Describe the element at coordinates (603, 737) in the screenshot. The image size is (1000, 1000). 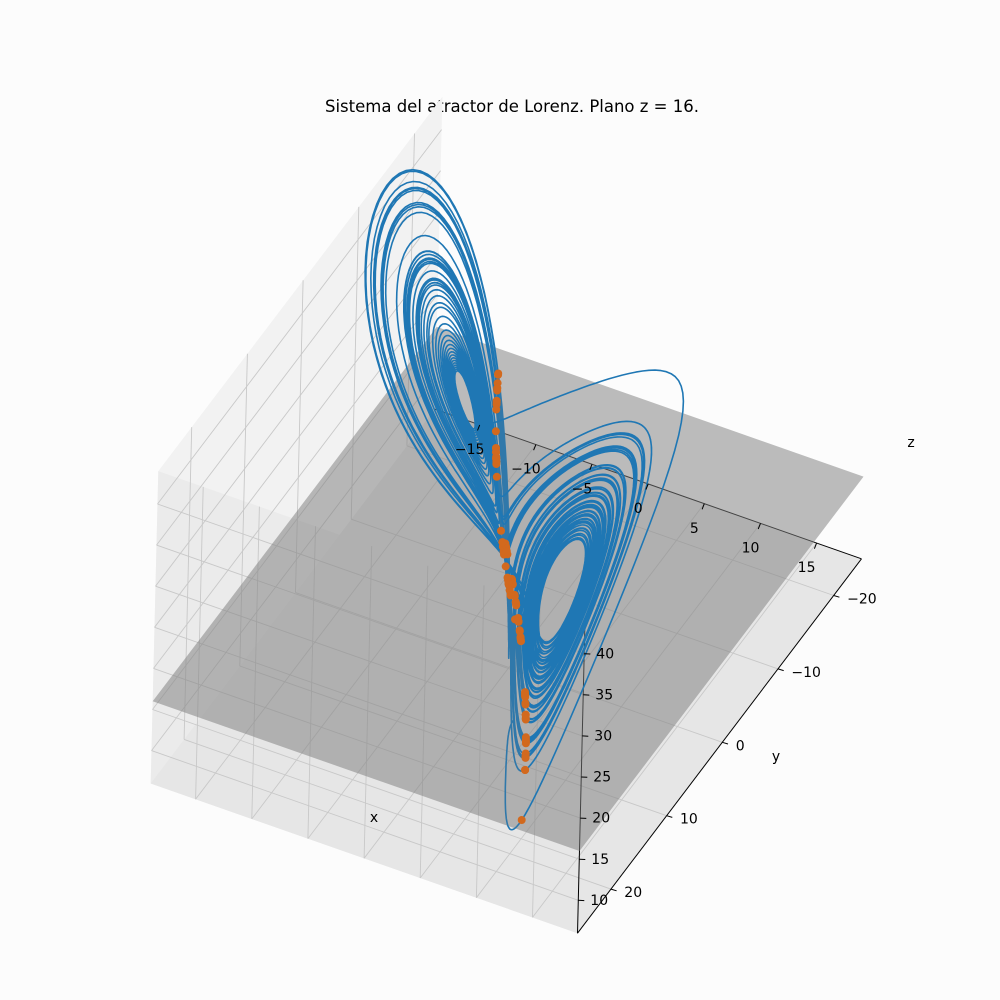
I see `z-tick-label: 30` at that location.